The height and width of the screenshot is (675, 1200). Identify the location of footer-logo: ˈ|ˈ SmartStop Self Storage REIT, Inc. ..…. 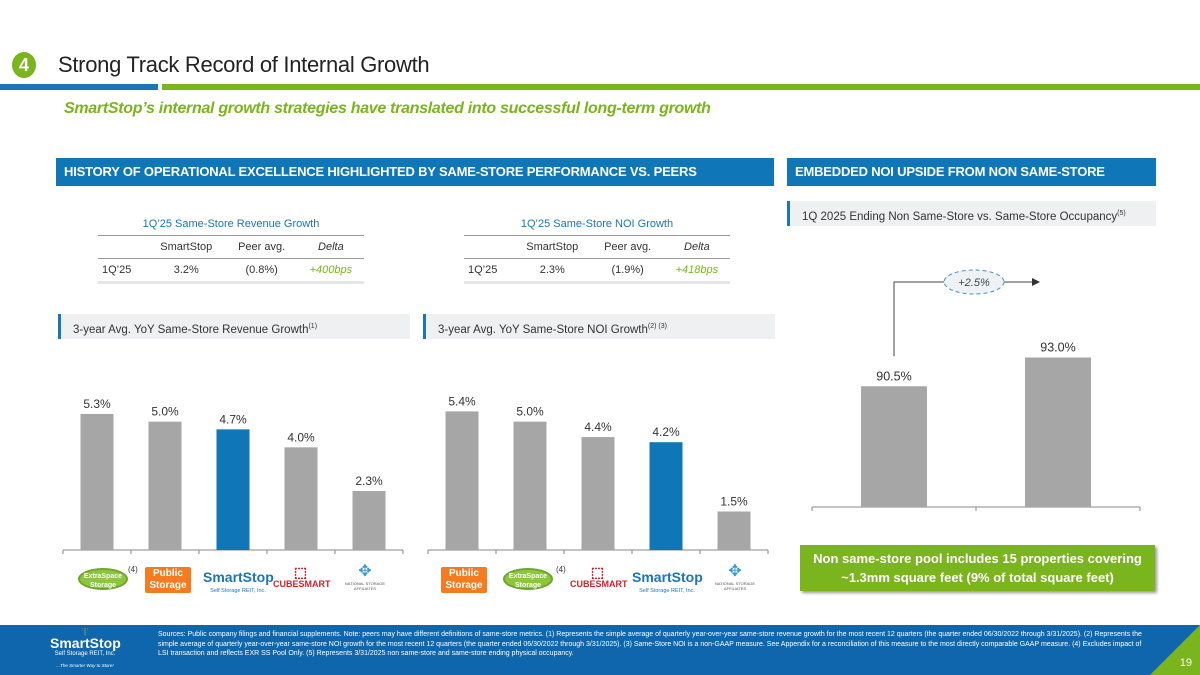
(85, 648).